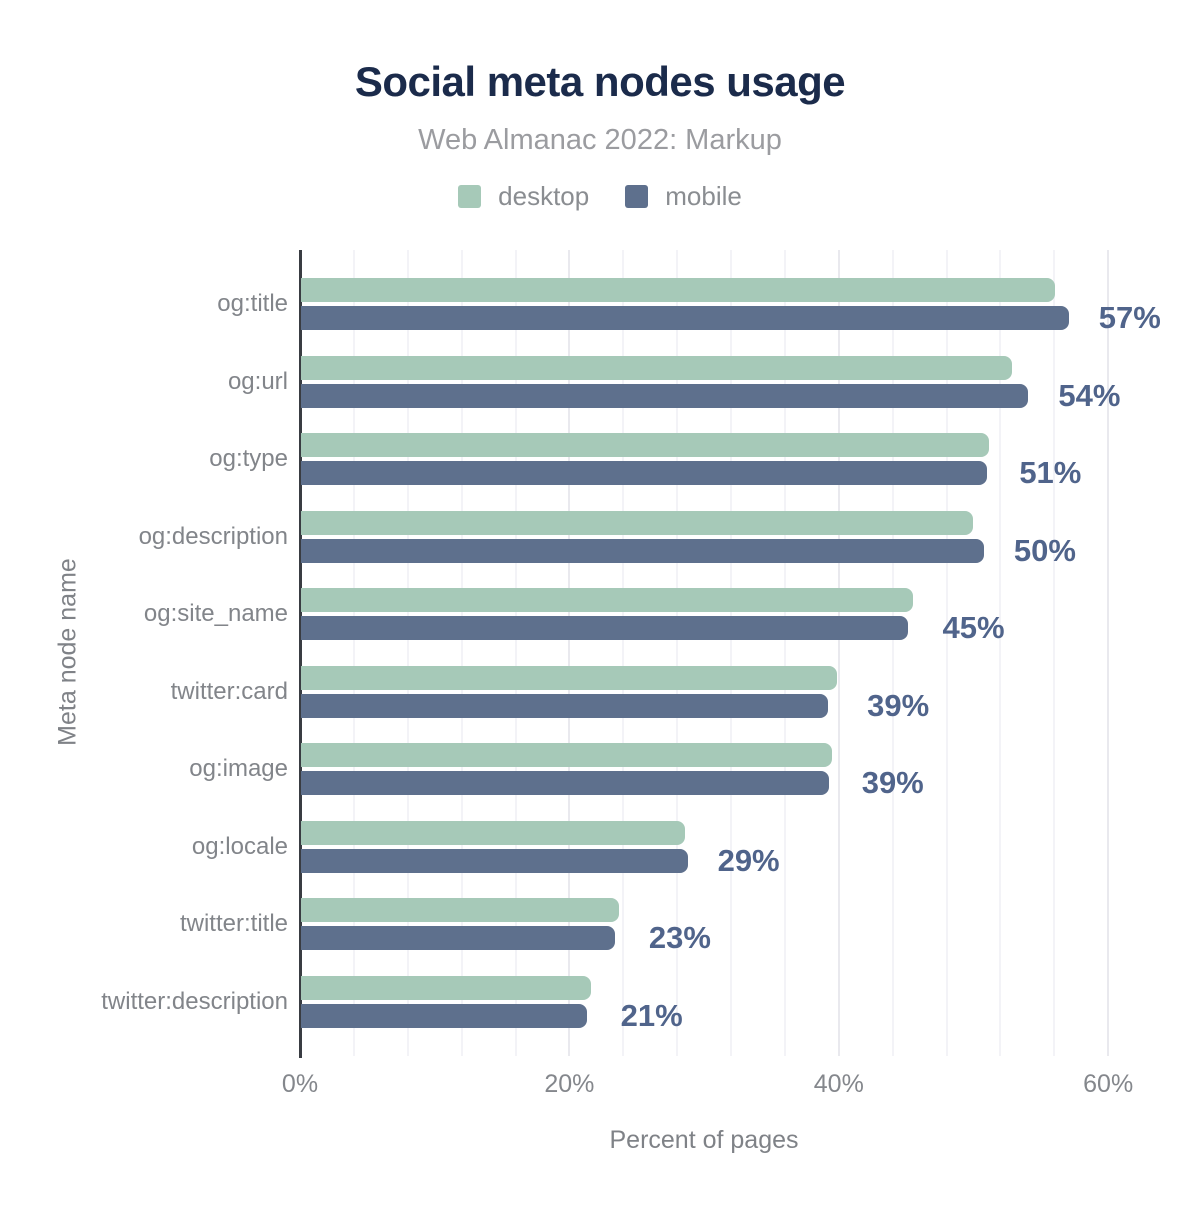  What do you see at coordinates (665, 395) in the screenshot?
I see `bar-mobile-og:url` at bounding box center [665, 395].